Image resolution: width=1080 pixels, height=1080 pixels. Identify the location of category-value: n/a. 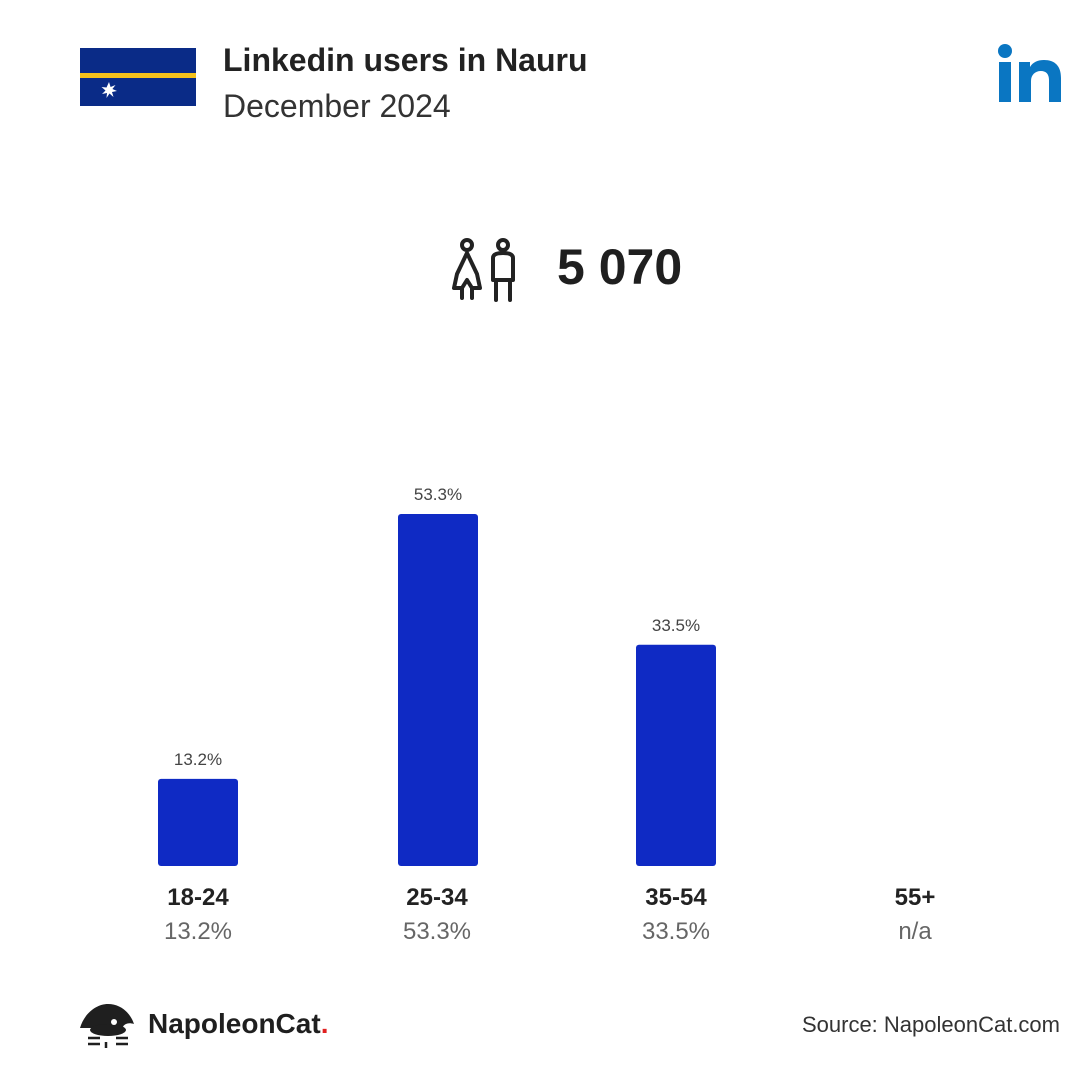
(915, 931).